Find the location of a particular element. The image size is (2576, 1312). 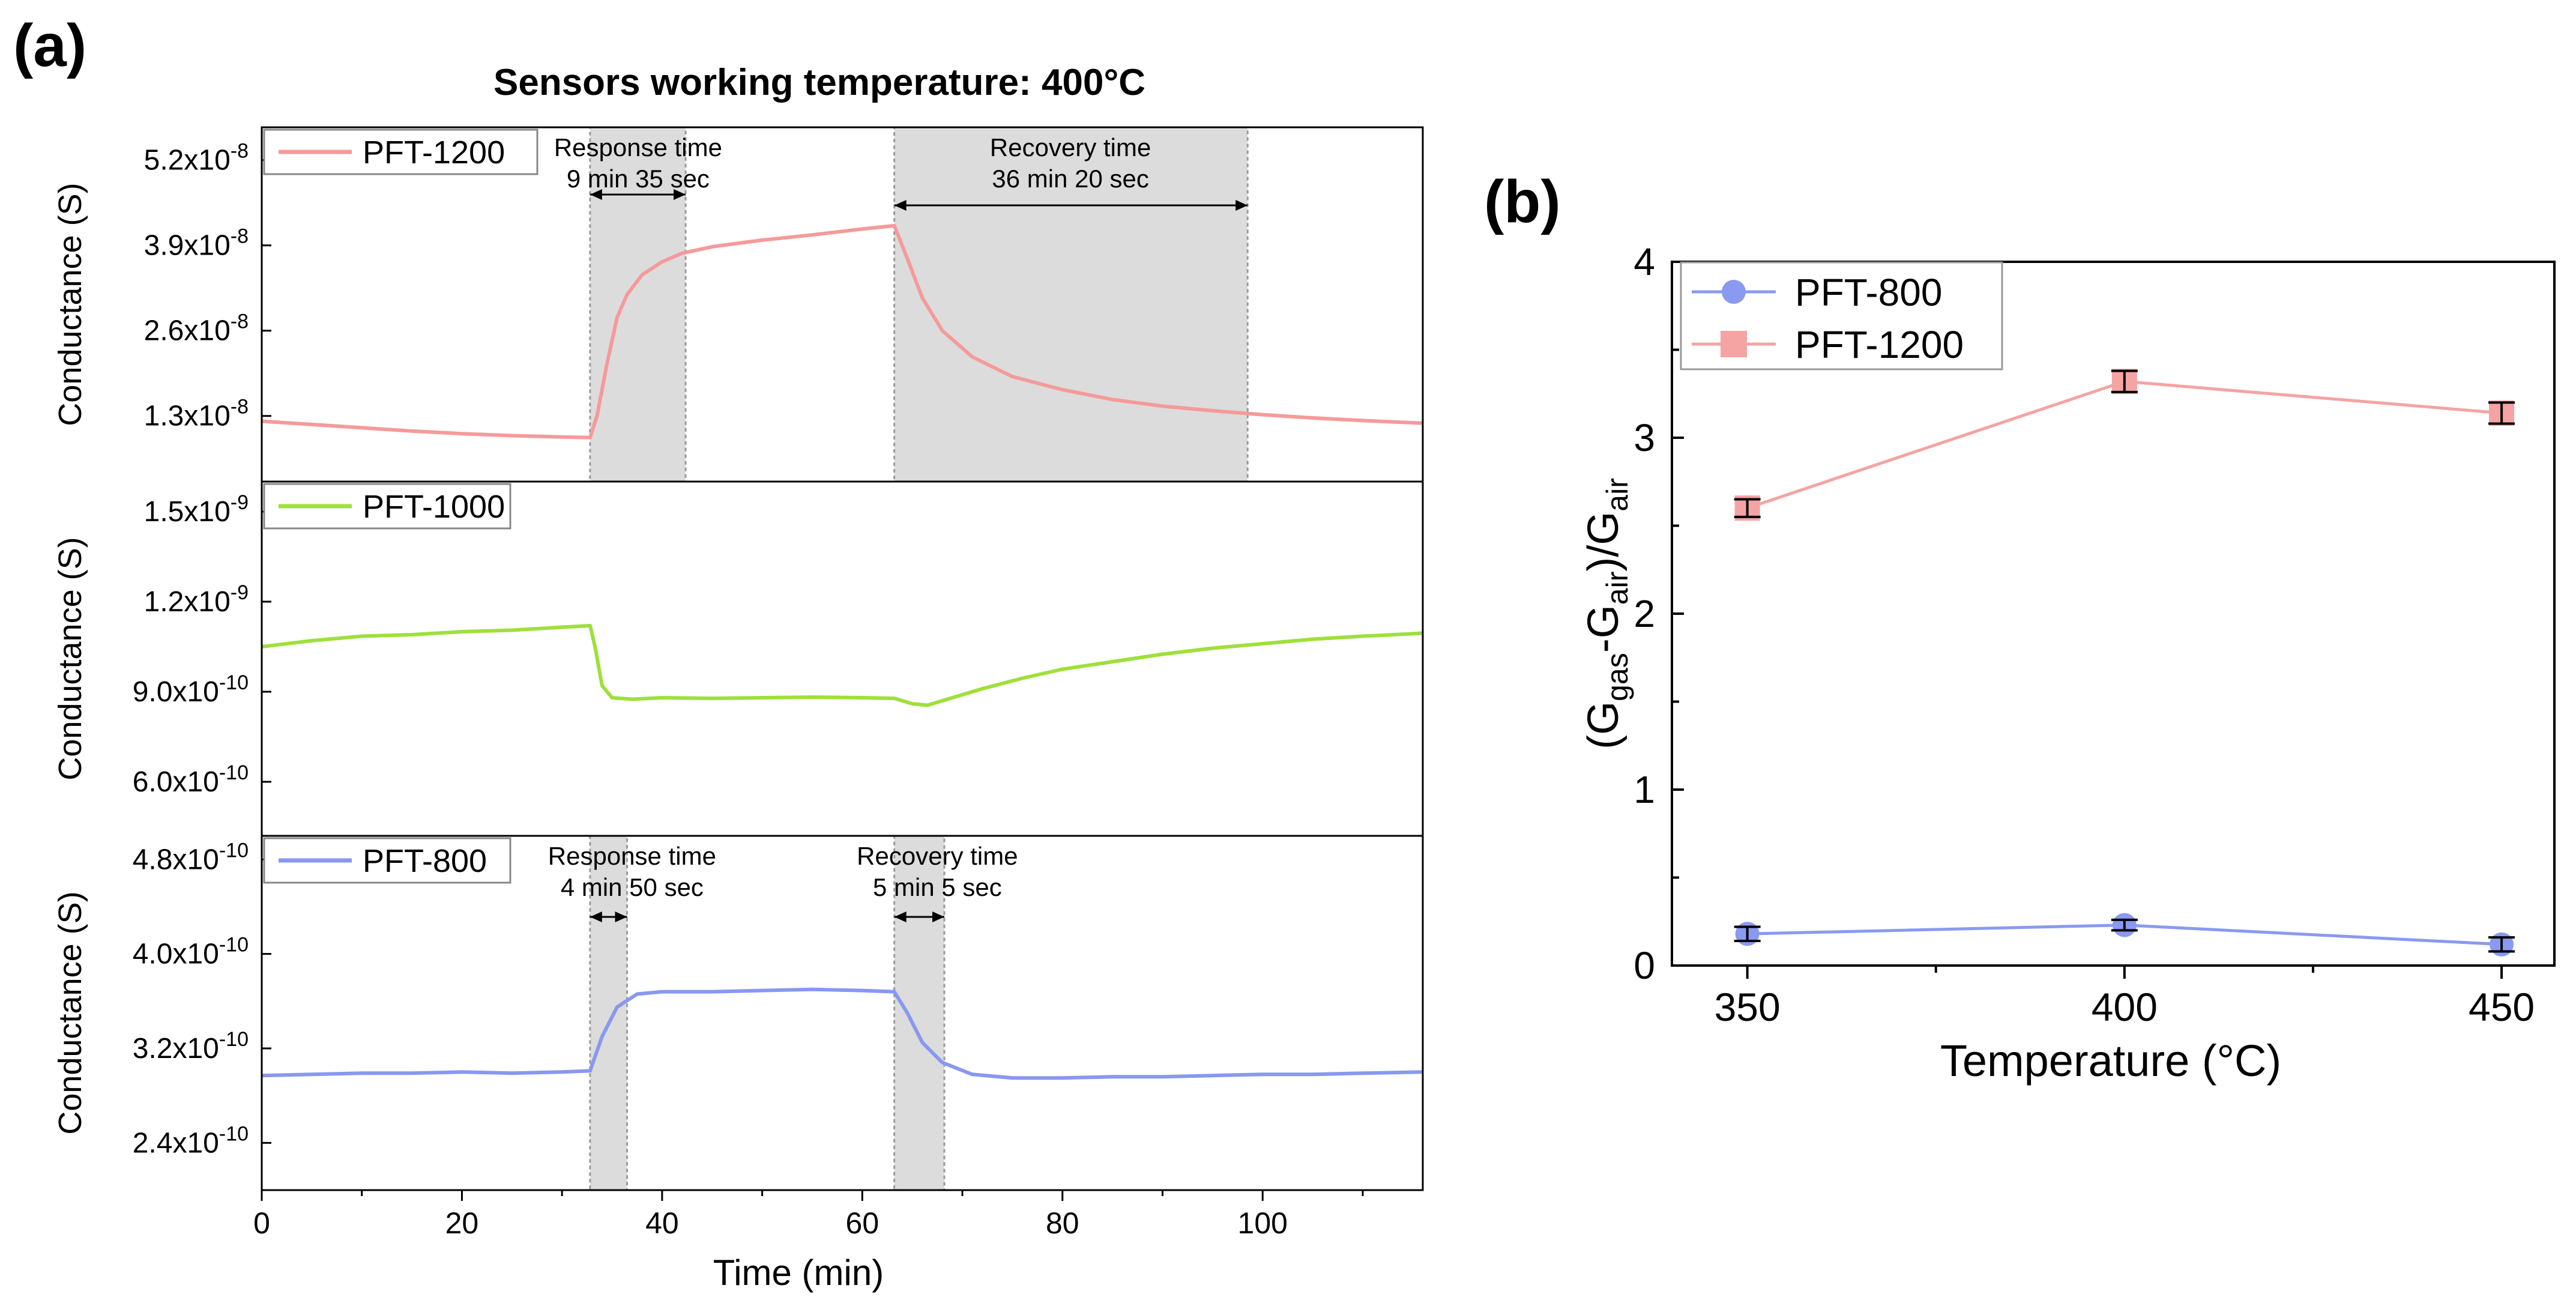

x-tick-label-a: 60 is located at coordinates (862, 1223).